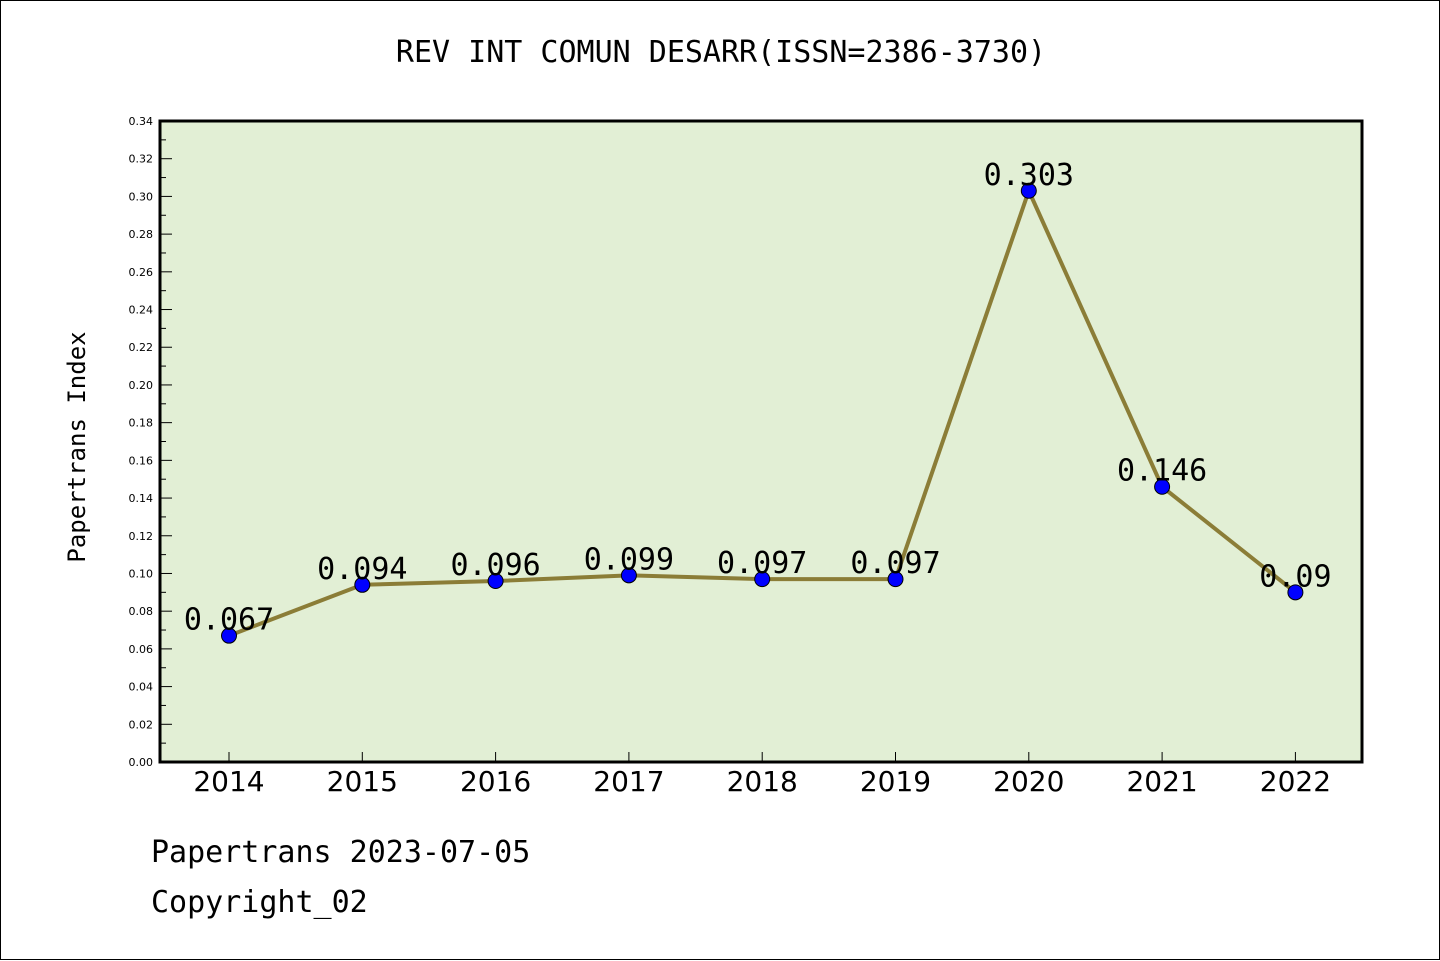 The height and width of the screenshot is (961, 1440). What do you see at coordinates (1295, 576) in the screenshot?
I see `data-label: 0.09` at bounding box center [1295, 576].